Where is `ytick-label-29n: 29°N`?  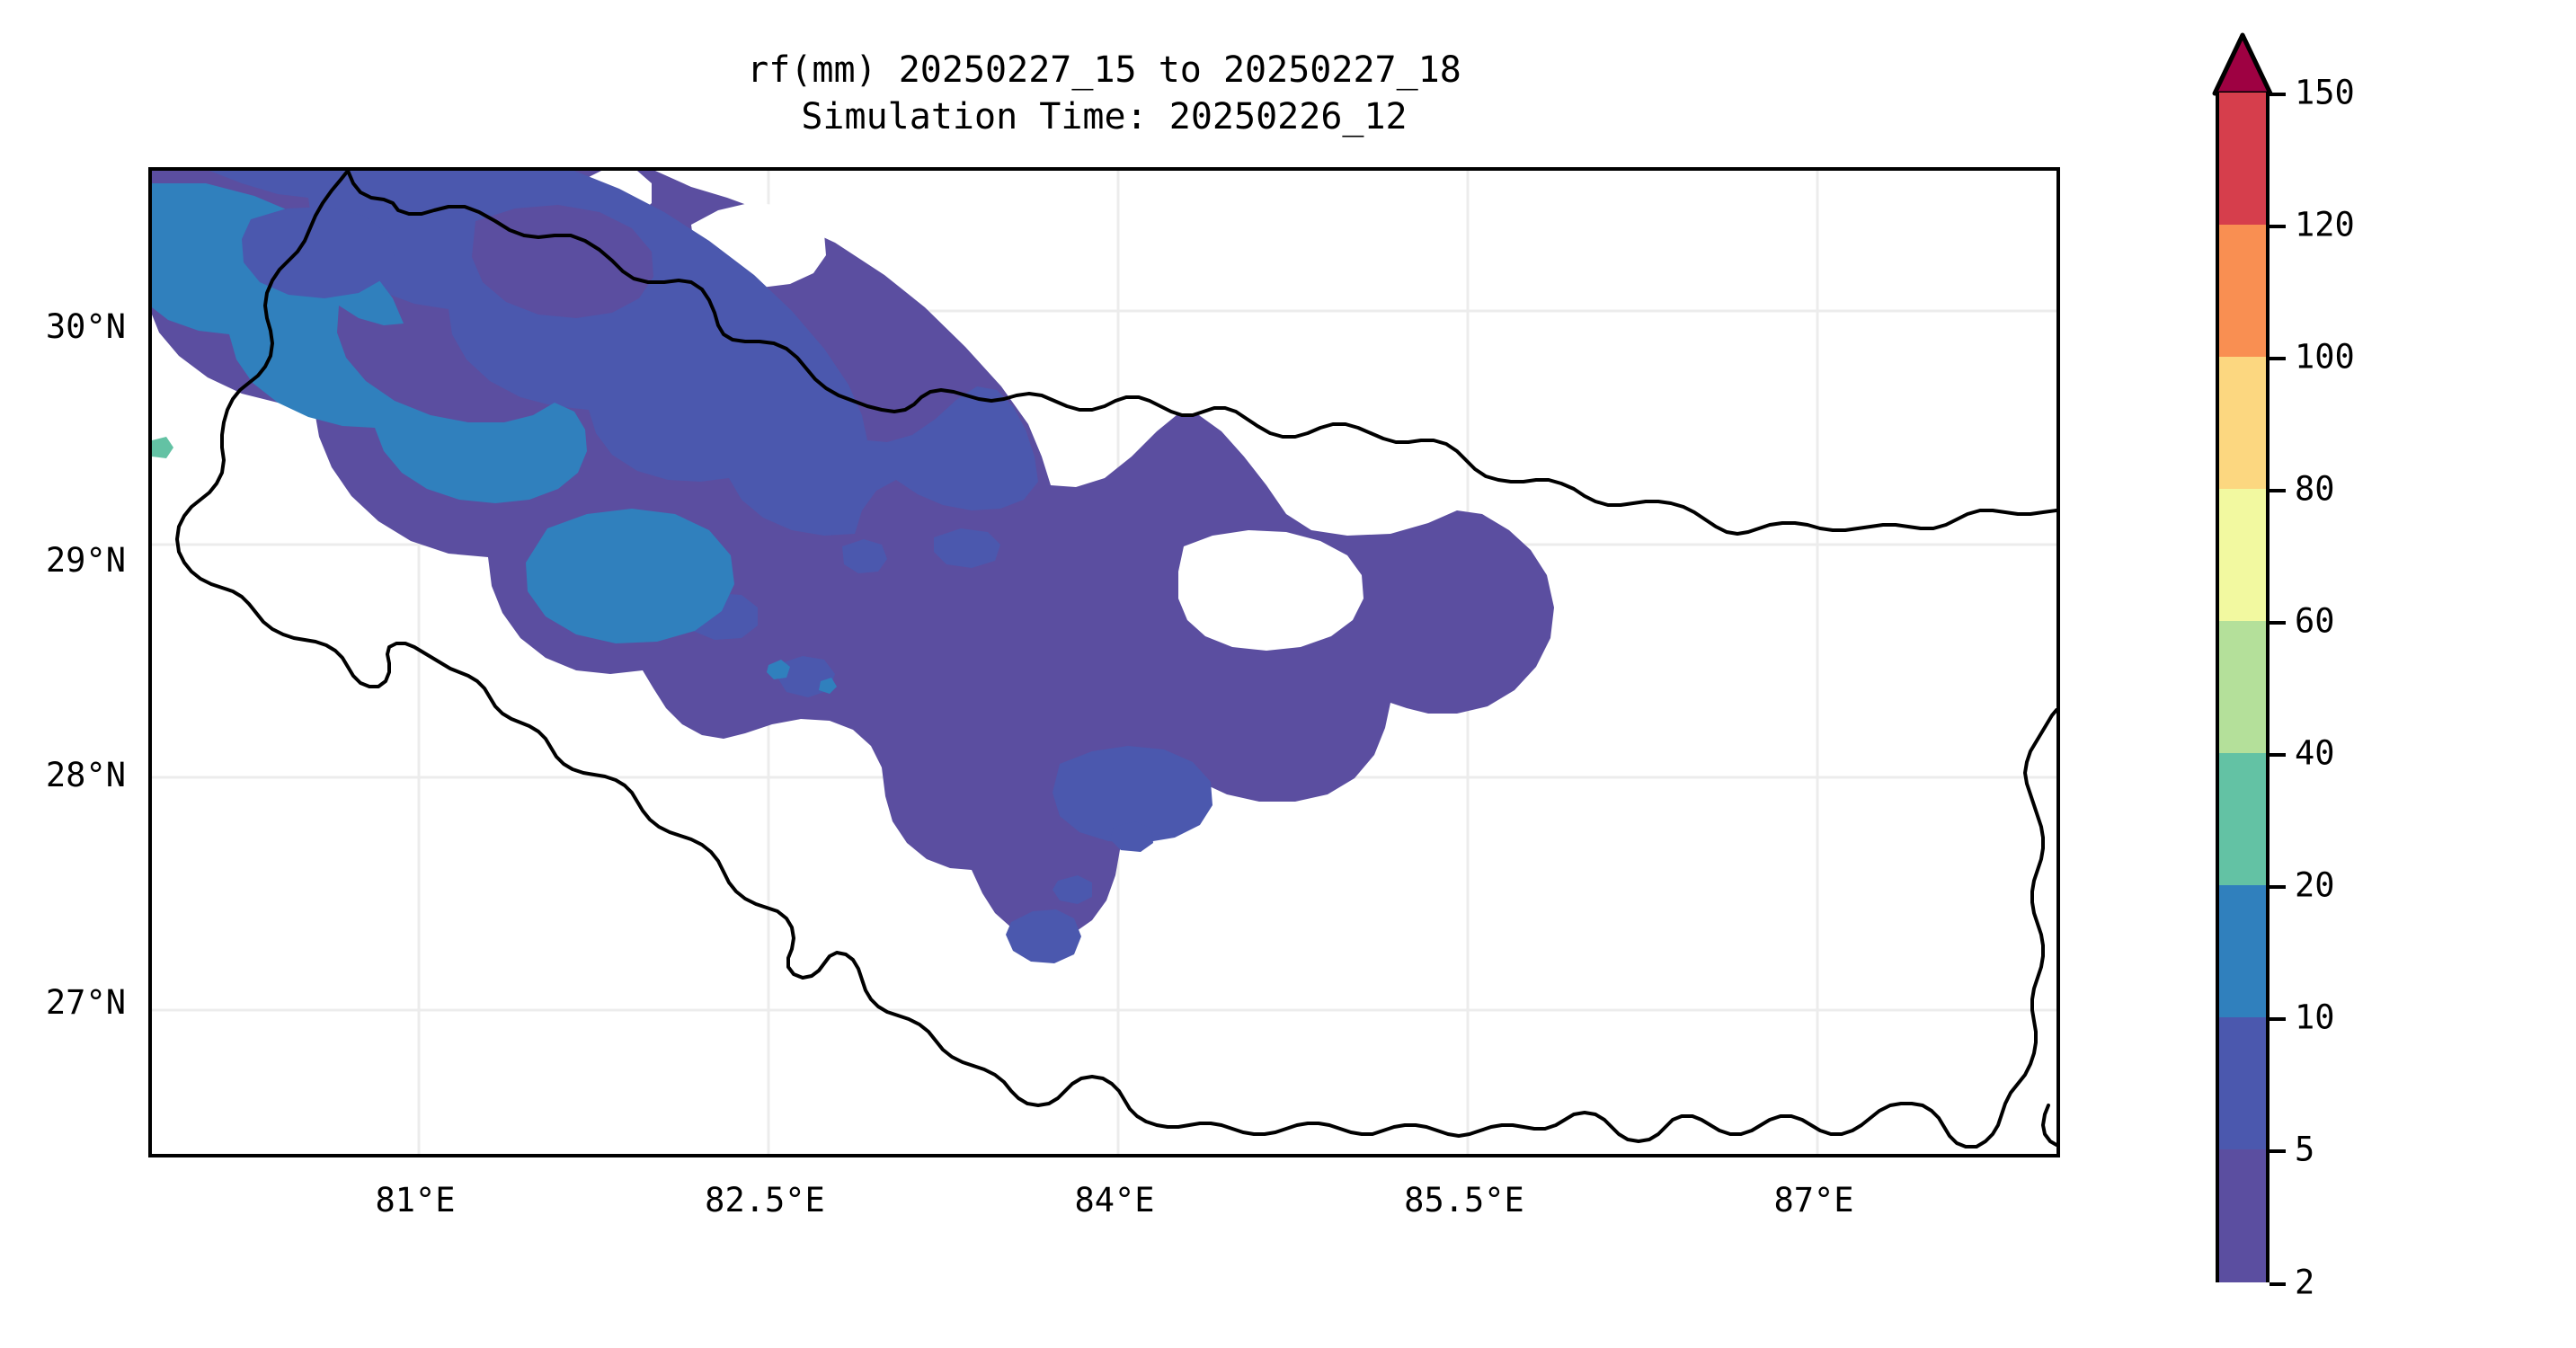
ytick-label-29n: 29°N is located at coordinates (85, 560).